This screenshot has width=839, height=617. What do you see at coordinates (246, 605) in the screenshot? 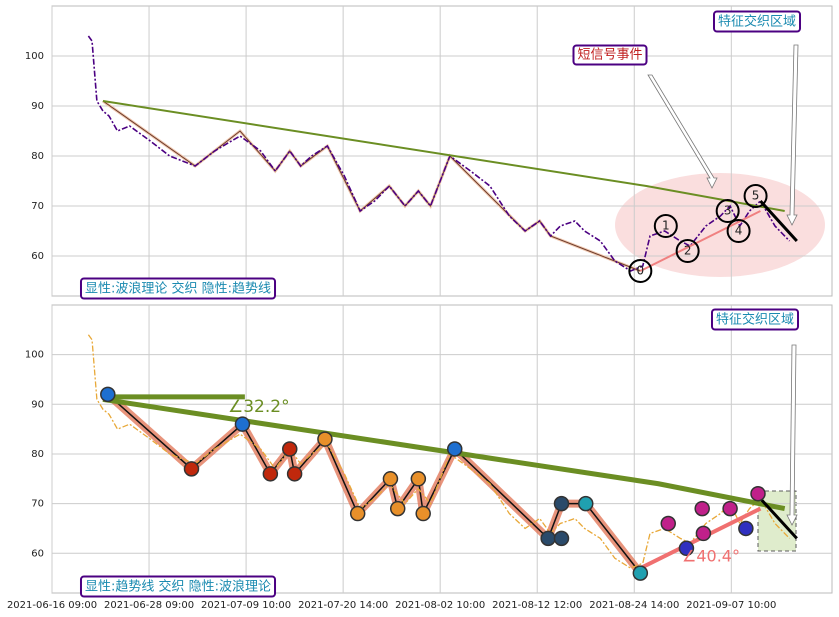
I see `x-tick-label: 2021-07-09 10:00` at bounding box center [246, 605].